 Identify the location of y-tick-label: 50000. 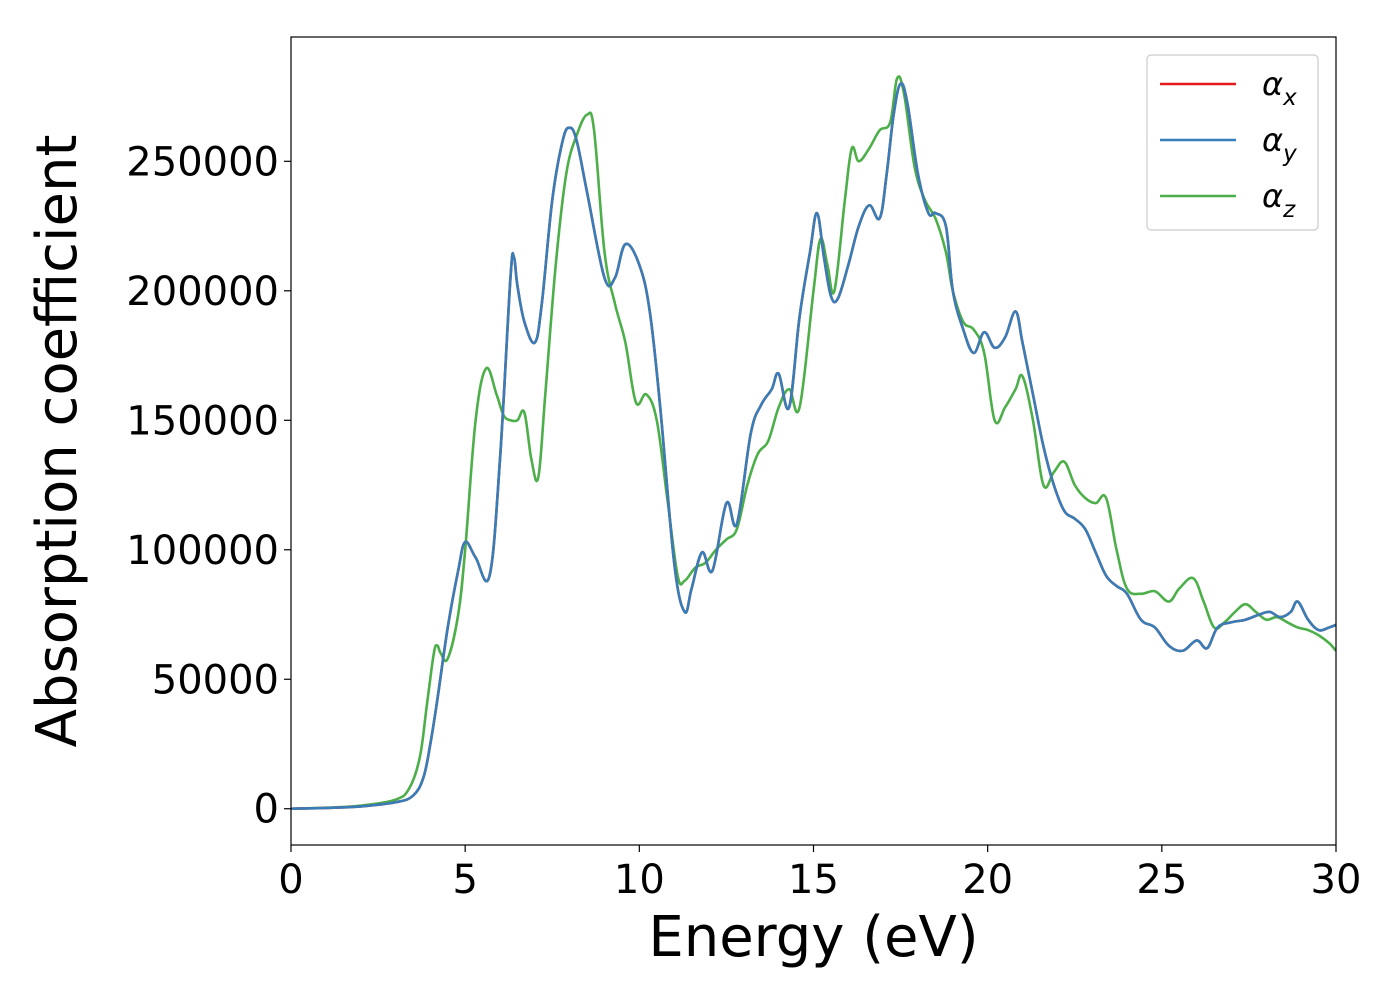
(215, 680).